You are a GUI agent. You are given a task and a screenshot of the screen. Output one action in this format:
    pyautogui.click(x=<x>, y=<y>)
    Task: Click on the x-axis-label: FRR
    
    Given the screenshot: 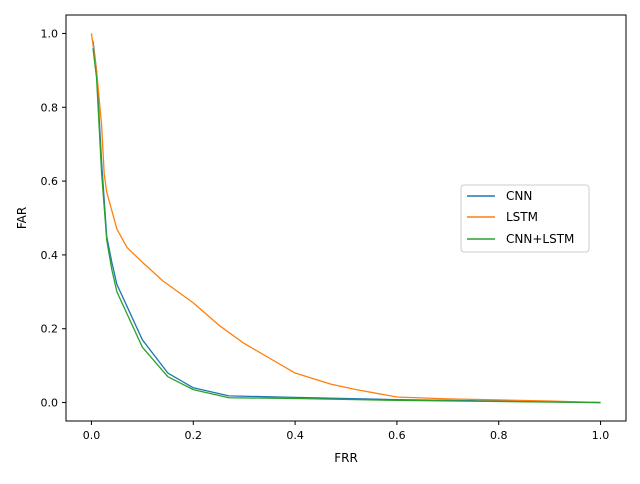 What is the action you would take?
    pyautogui.click(x=346, y=458)
    